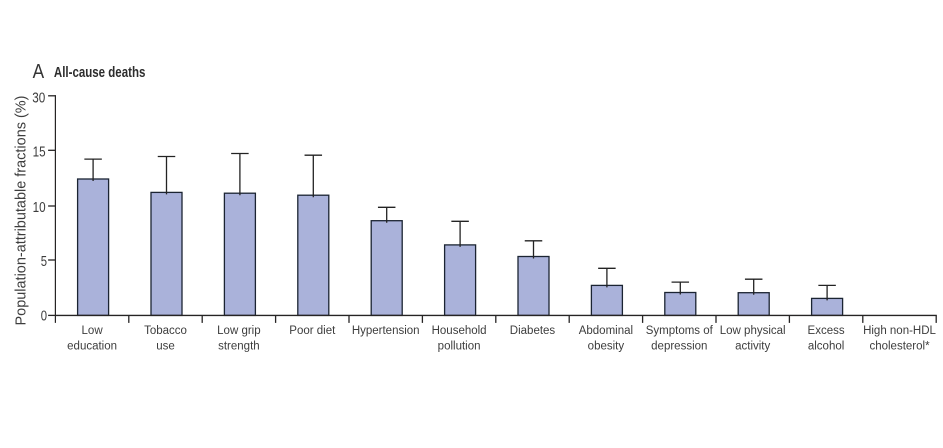  Describe the element at coordinates (899, 331) in the screenshot. I see `svg-text: High non-HDL` at that location.